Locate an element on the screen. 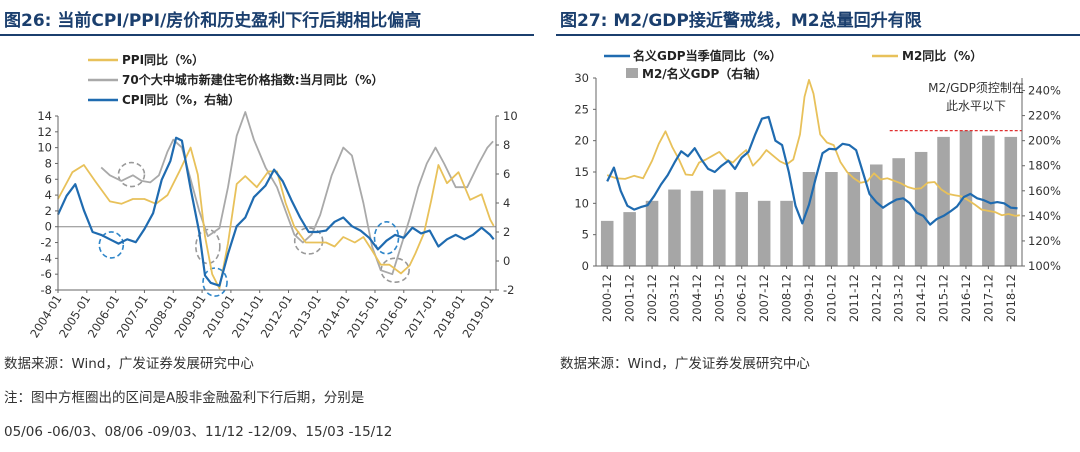 The height and width of the screenshot is (452, 1080). right-y-tick-label: 140% is located at coordinates (1044, 216).